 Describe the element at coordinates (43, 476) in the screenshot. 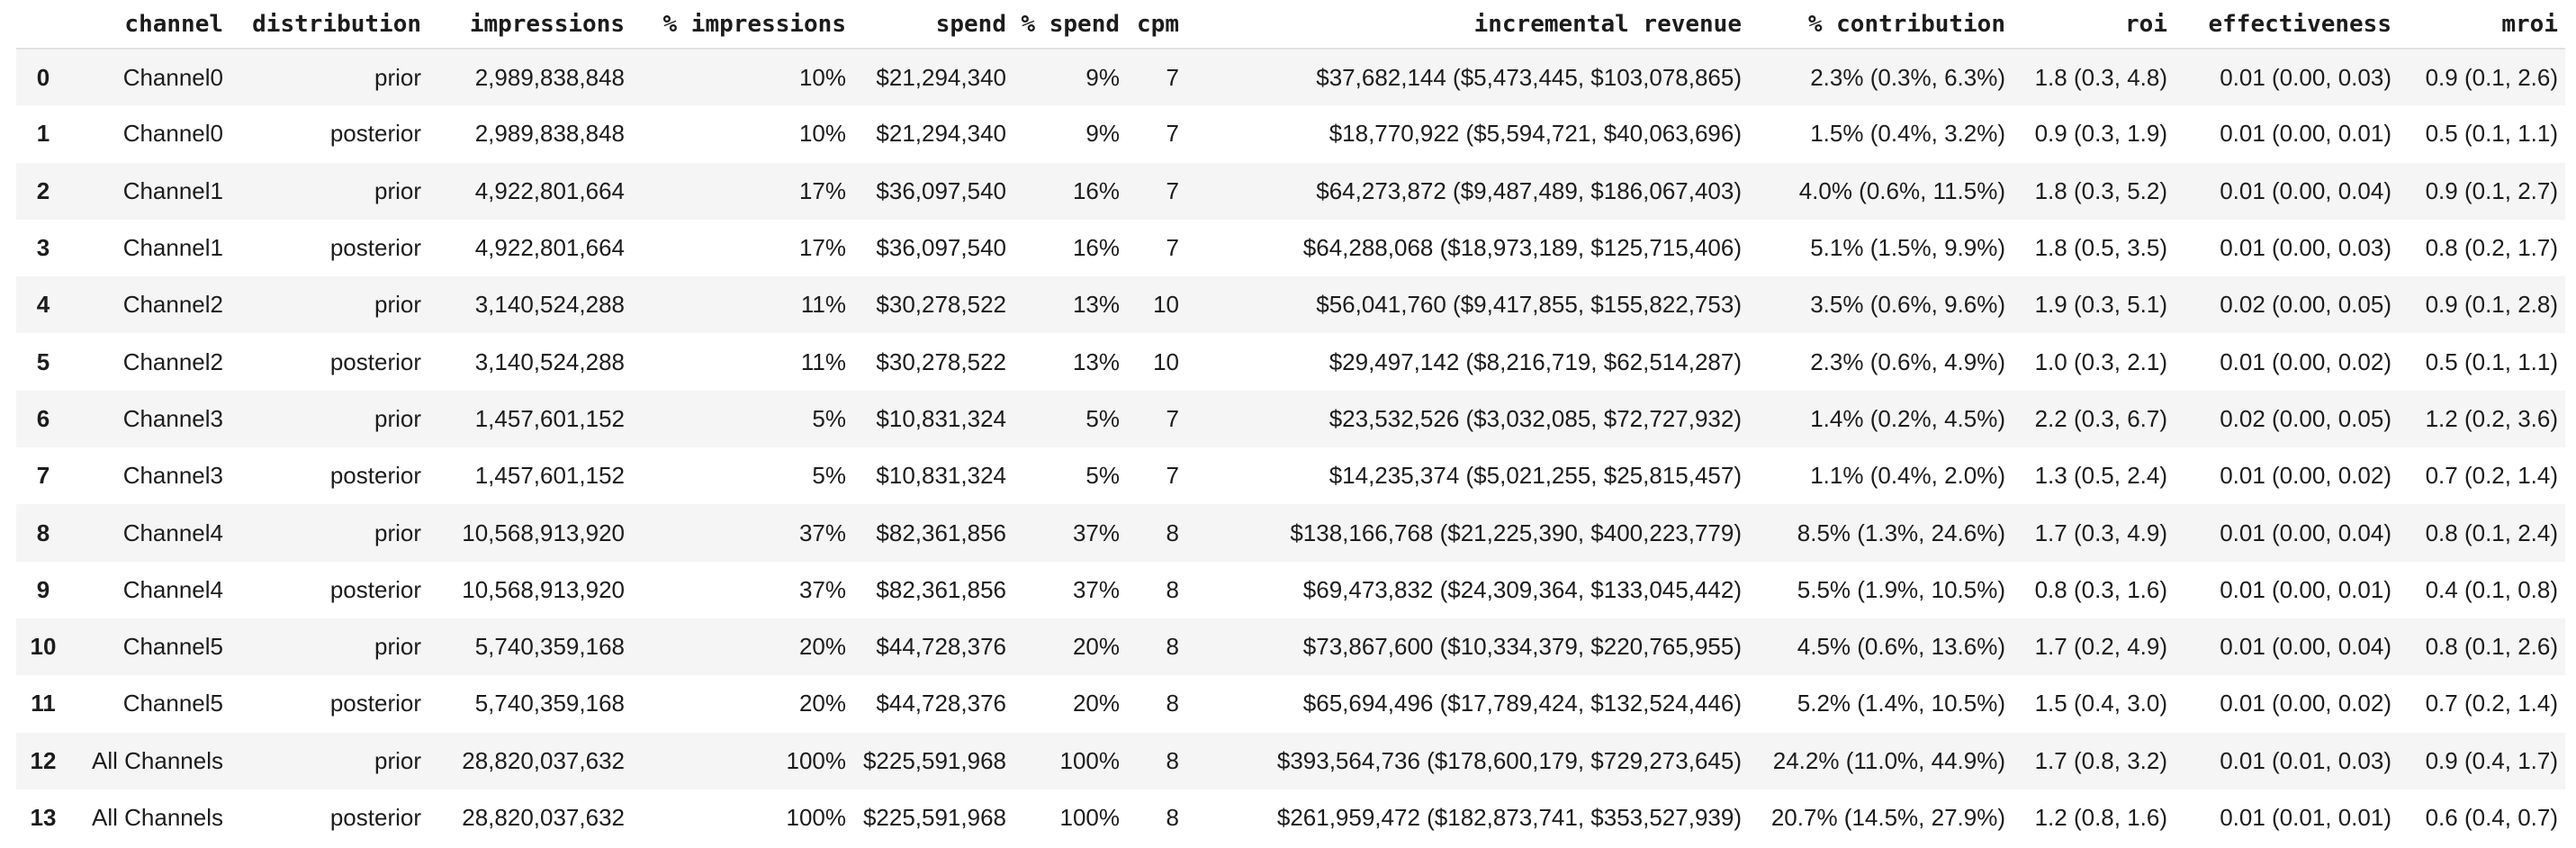

I see `row-index: 7` at that location.